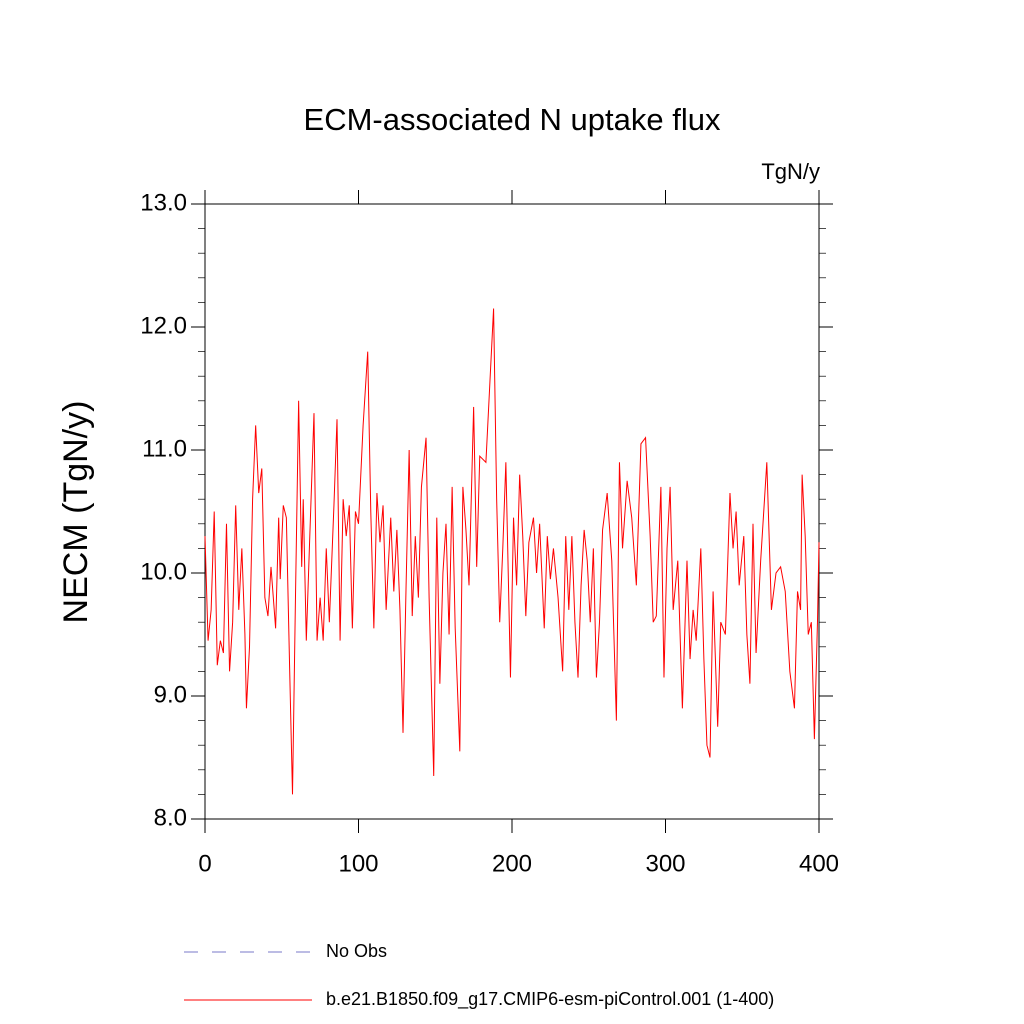  What do you see at coordinates (170, 694) in the screenshot?
I see `y-tick-label: 9.0` at bounding box center [170, 694].